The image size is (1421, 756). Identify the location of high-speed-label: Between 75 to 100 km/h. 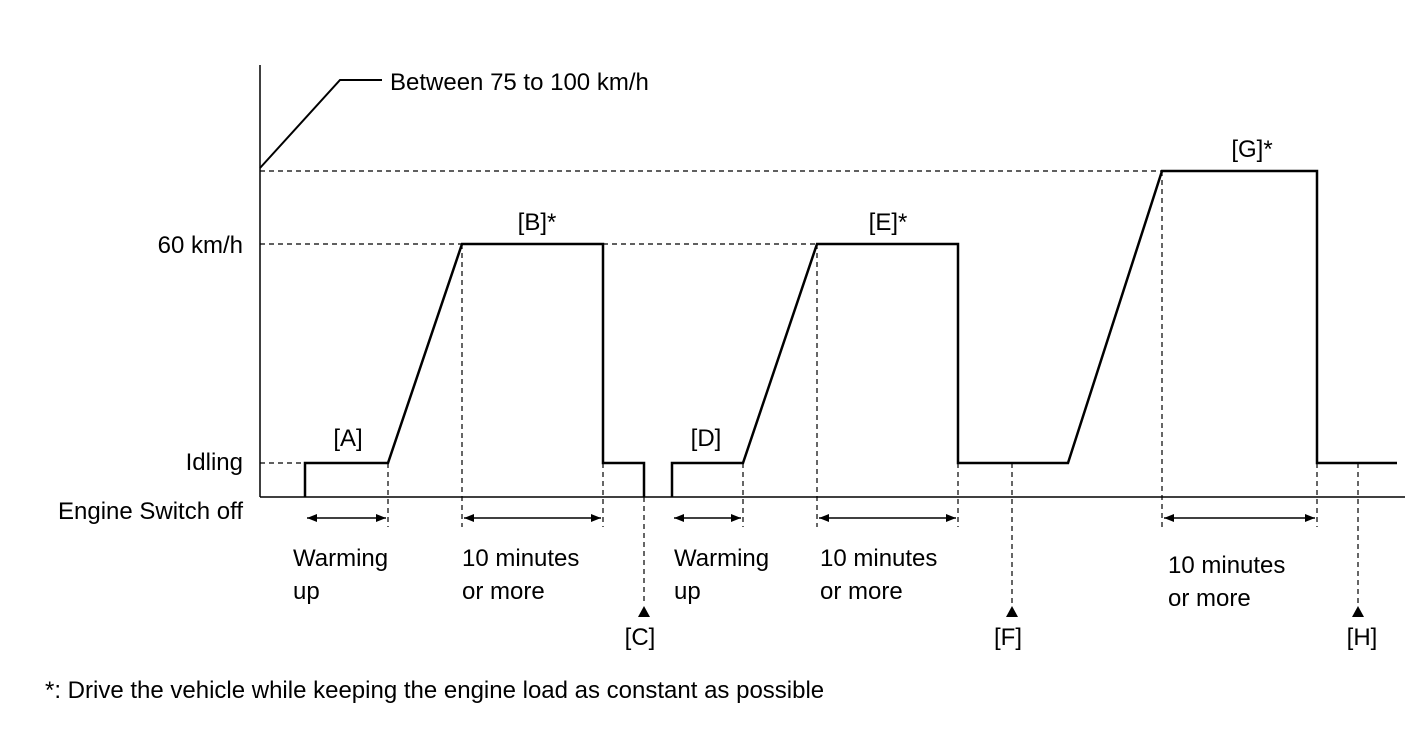
(519, 82).